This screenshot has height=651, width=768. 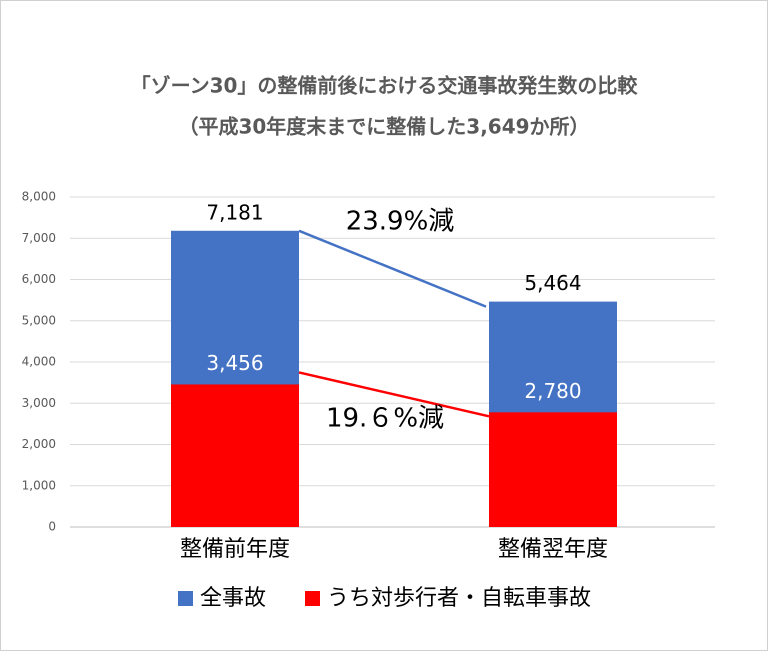 I want to click on annotation: 23.9%減, so click(x=400, y=222).